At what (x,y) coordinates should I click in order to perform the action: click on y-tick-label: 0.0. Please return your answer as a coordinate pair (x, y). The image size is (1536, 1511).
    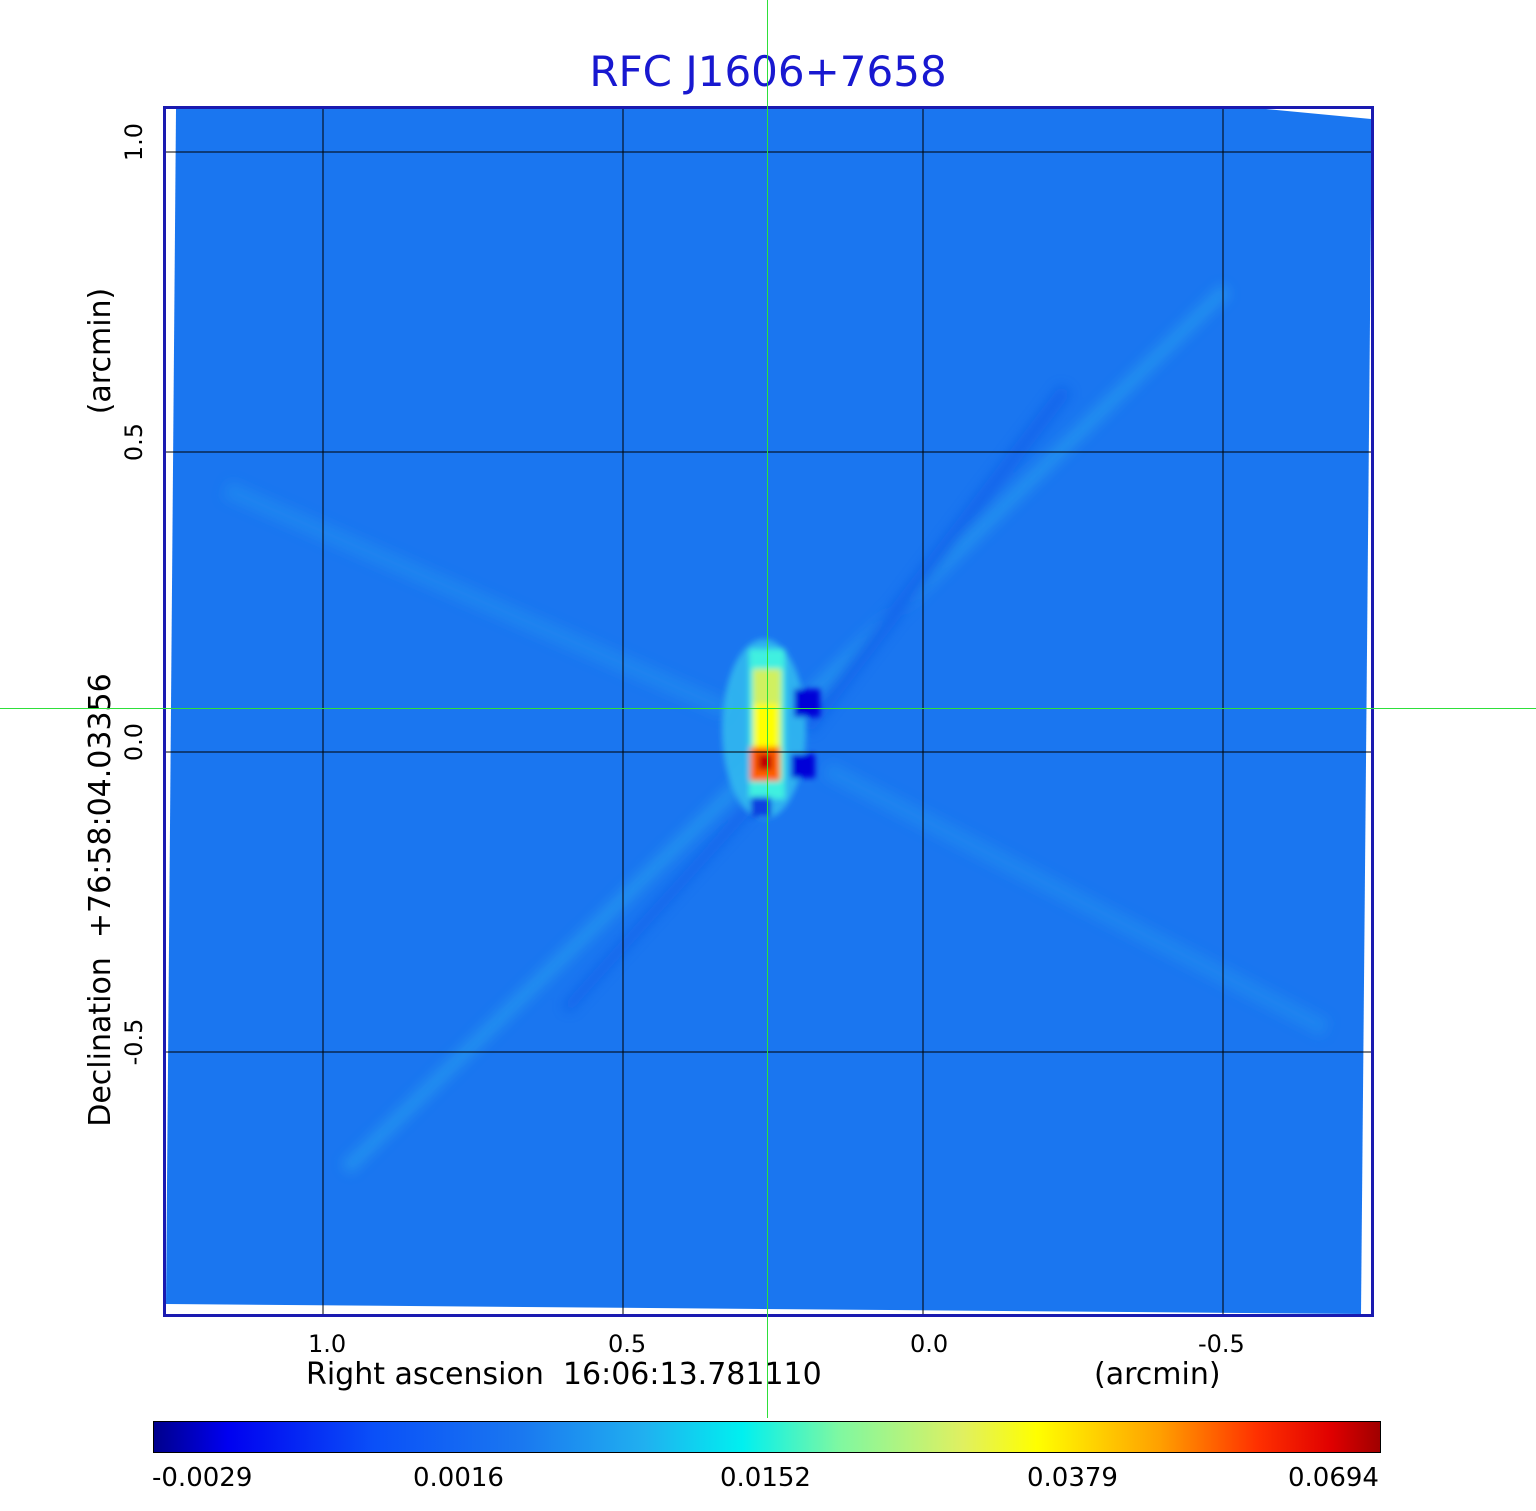
    Looking at the image, I should click on (134, 742).